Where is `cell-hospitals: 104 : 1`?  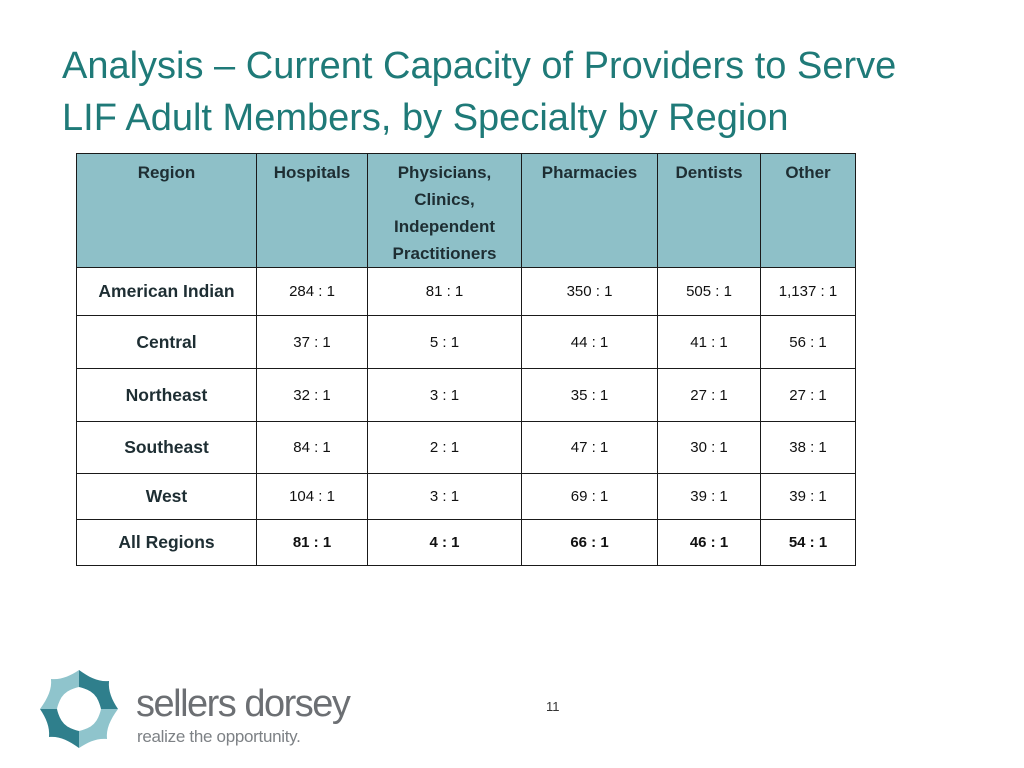 cell-hospitals: 104 : 1 is located at coordinates (312, 496).